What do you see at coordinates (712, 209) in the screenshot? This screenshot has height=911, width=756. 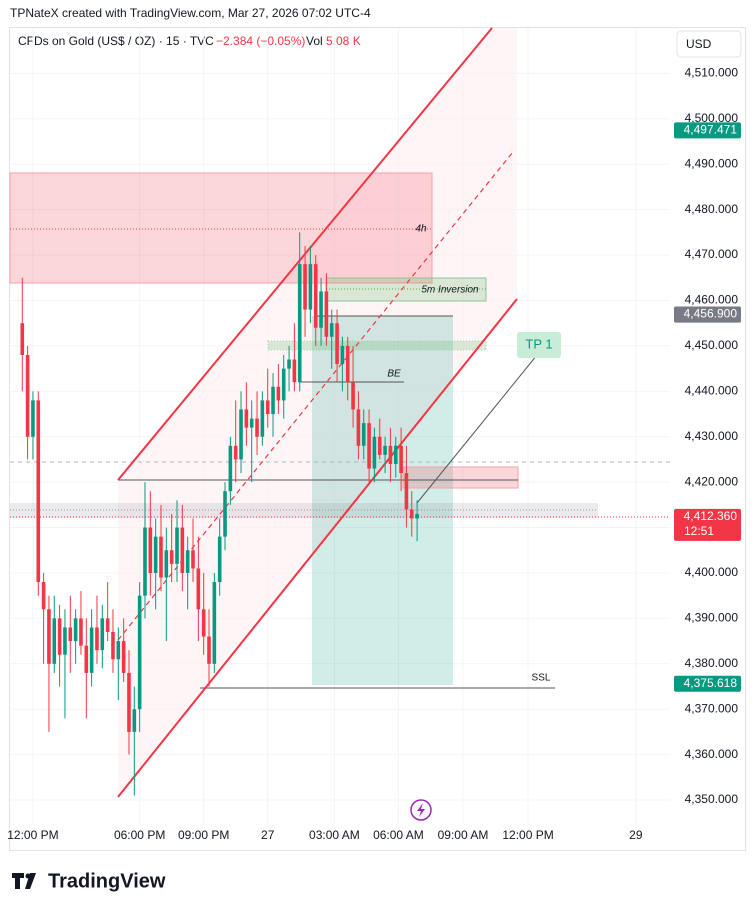 I see `y-tick-label: 4,480.000` at bounding box center [712, 209].